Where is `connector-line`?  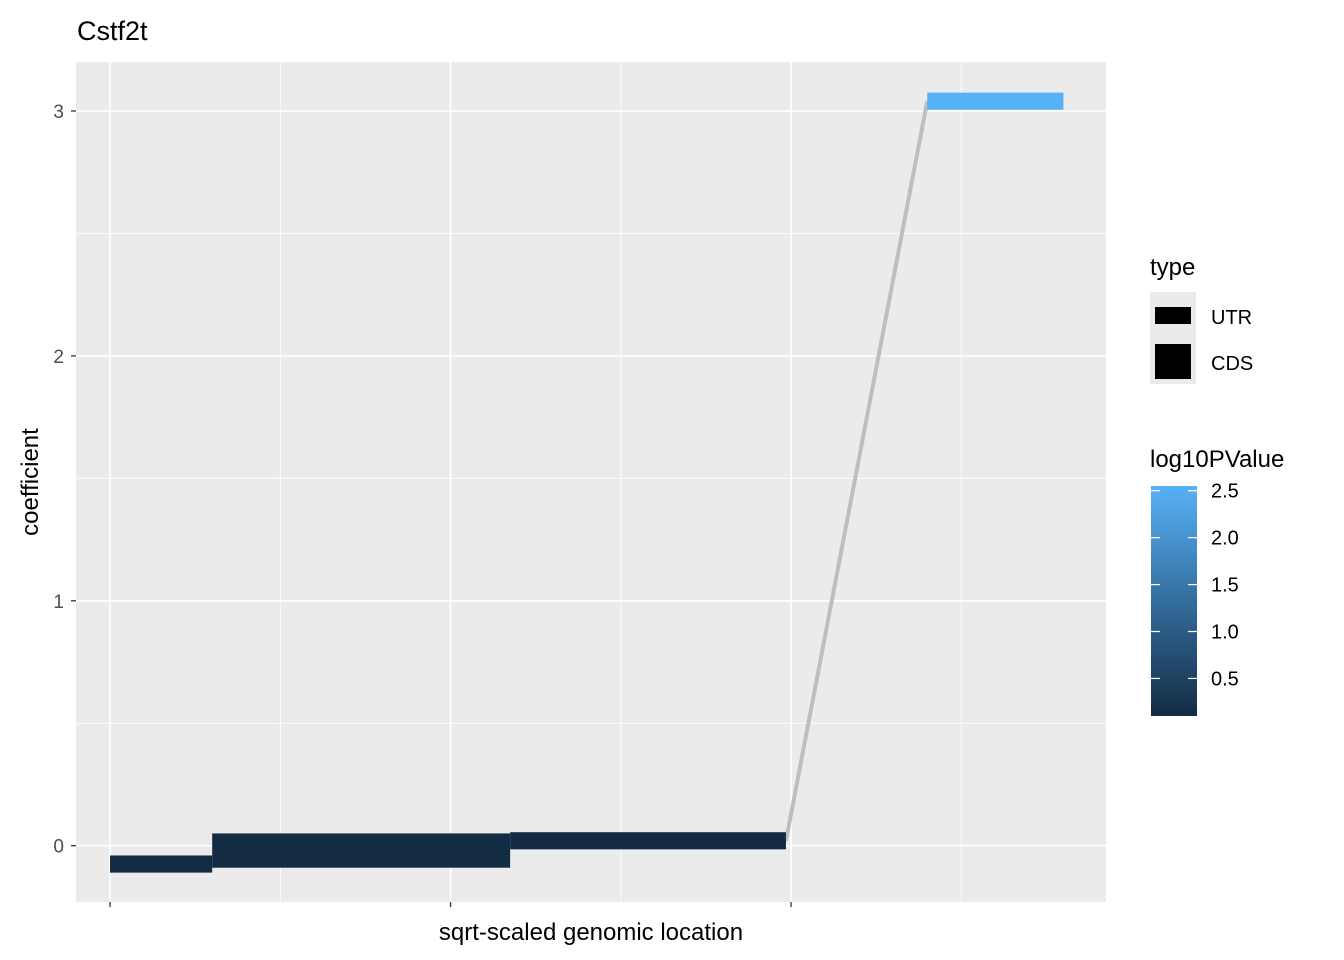 connector-line is located at coordinates (856, 471).